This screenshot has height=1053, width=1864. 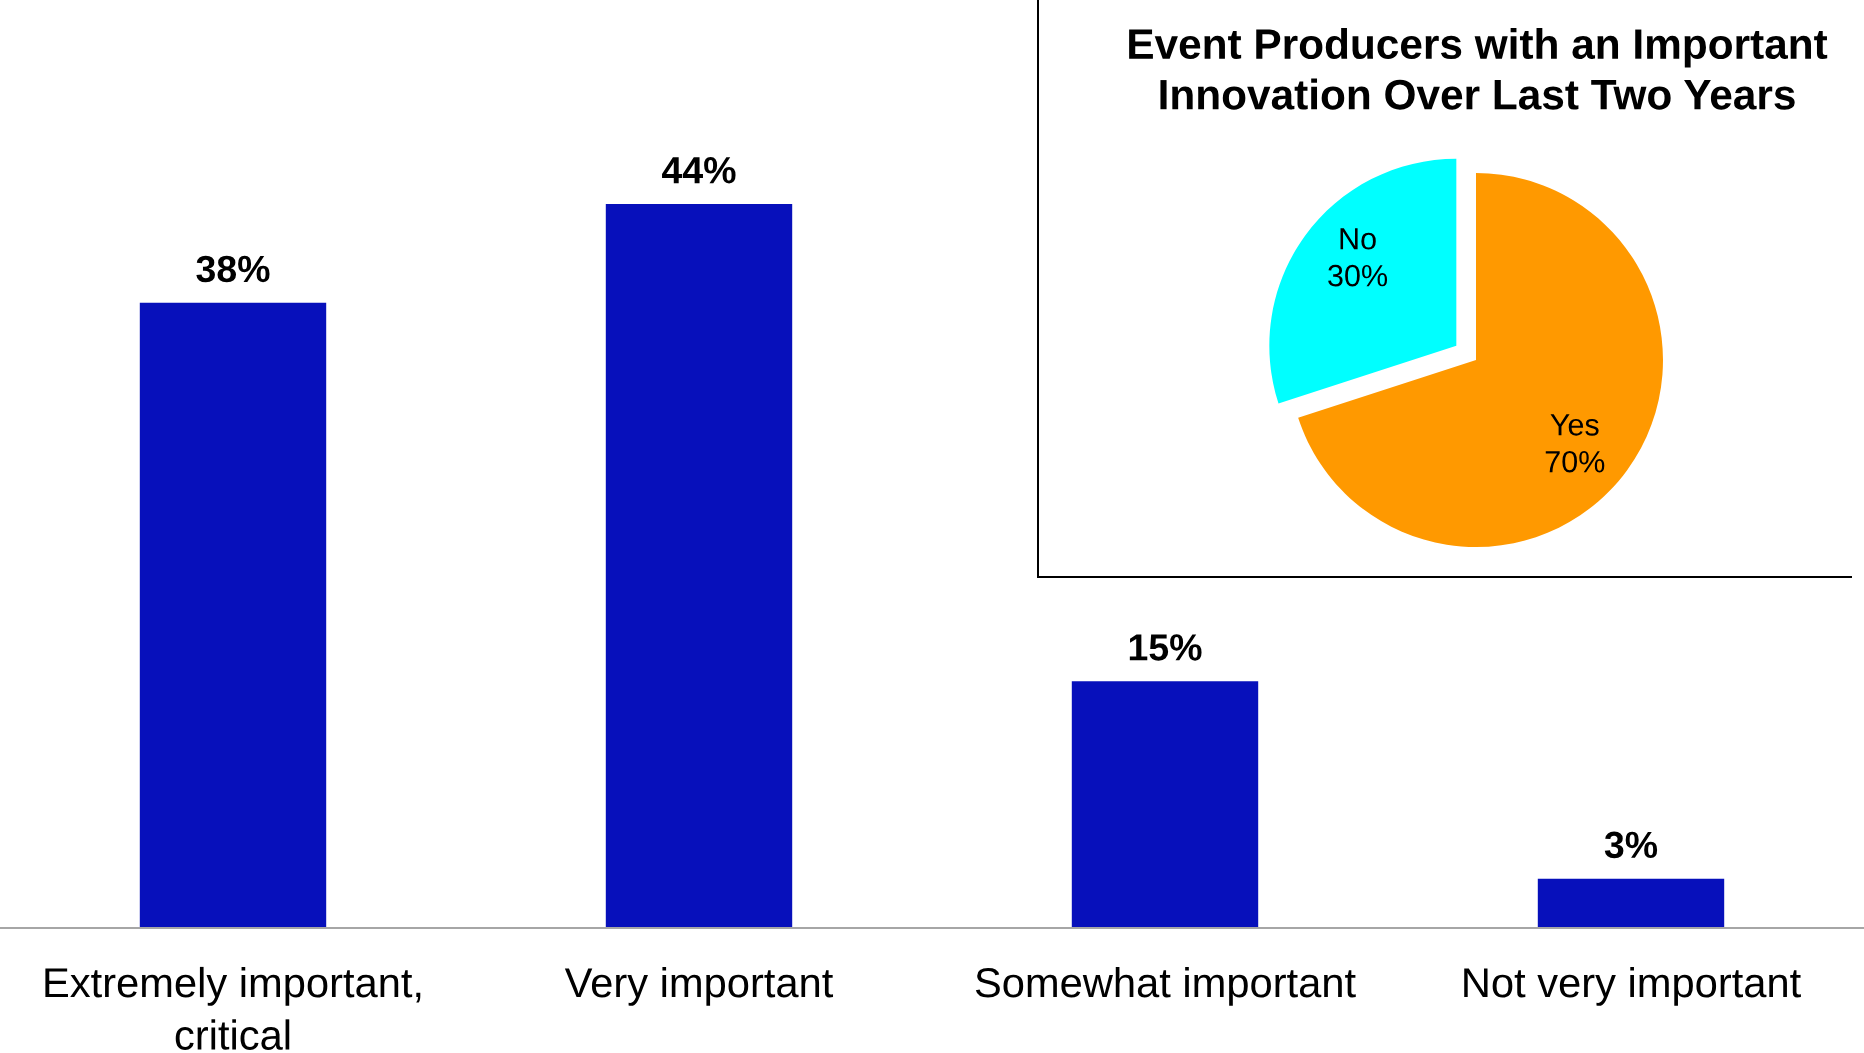 I want to click on data-label: 38%, so click(x=233, y=269).